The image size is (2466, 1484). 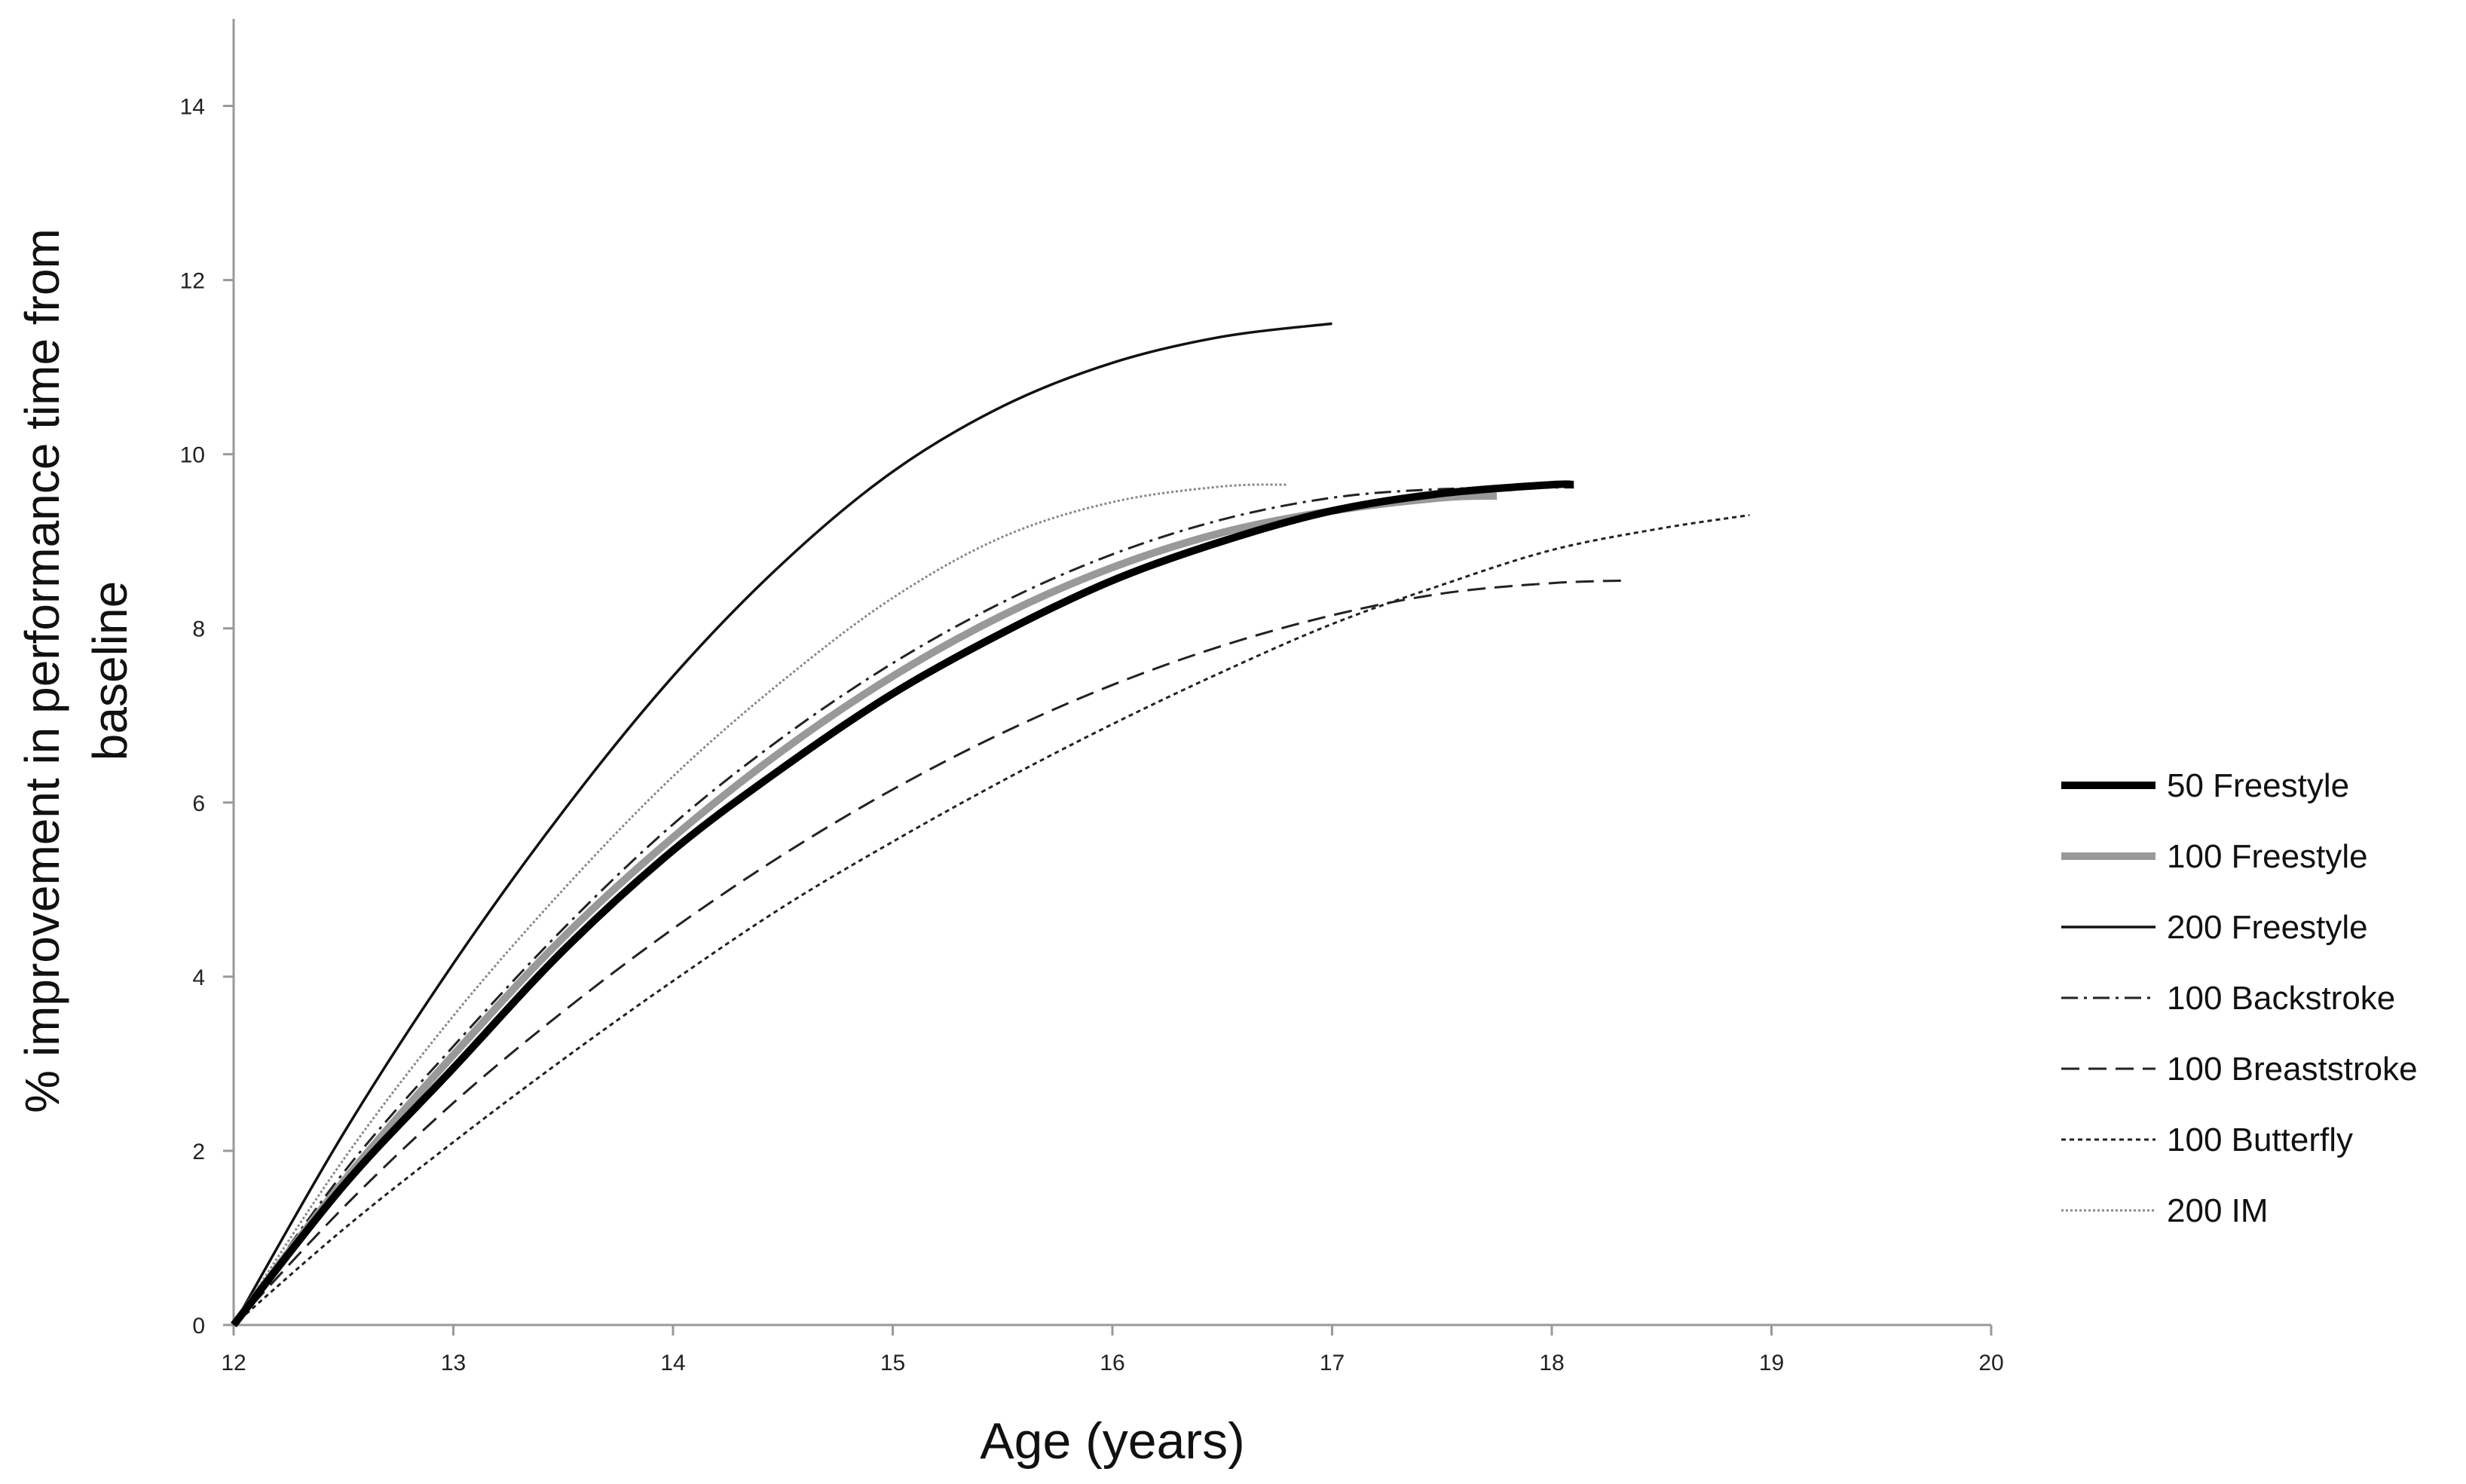 What do you see at coordinates (2165, 1210) in the screenshot?
I see `legend-item: 200 IM` at bounding box center [2165, 1210].